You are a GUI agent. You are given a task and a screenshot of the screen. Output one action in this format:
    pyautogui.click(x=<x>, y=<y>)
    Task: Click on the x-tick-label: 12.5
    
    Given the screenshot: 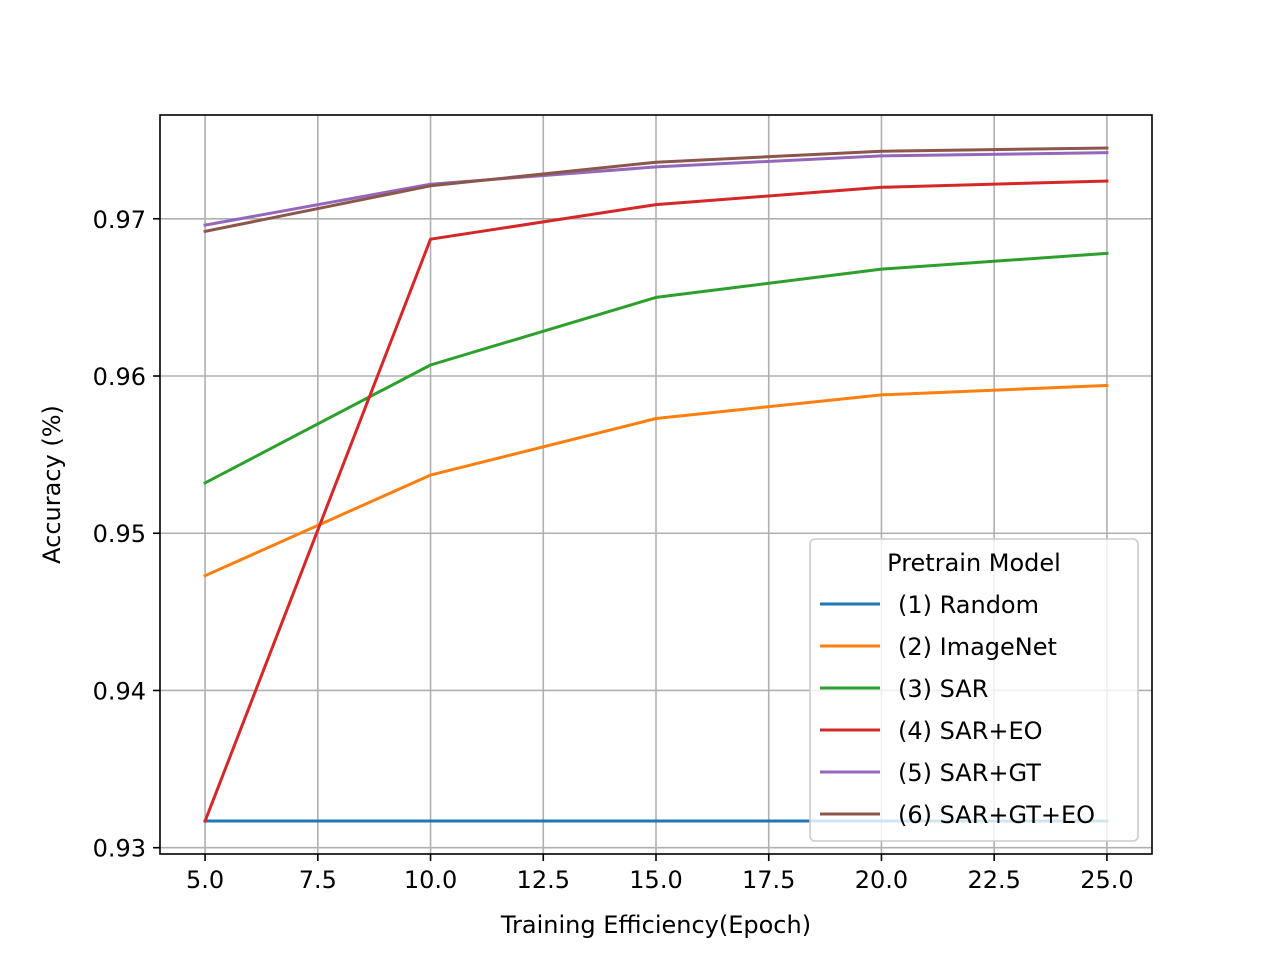 What is the action you would take?
    pyautogui.click(x=543, y=880)
    